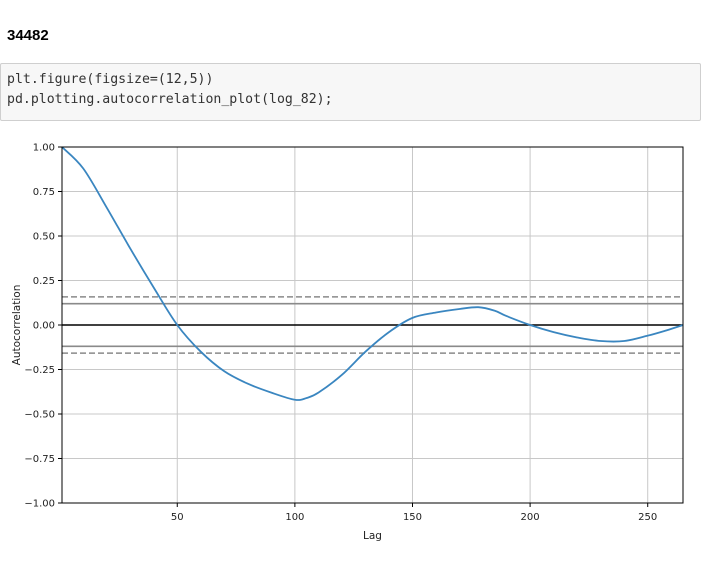 This screenshot has height=574, width=703. I want to click on x-tick-label: 200, so click(530, 517).